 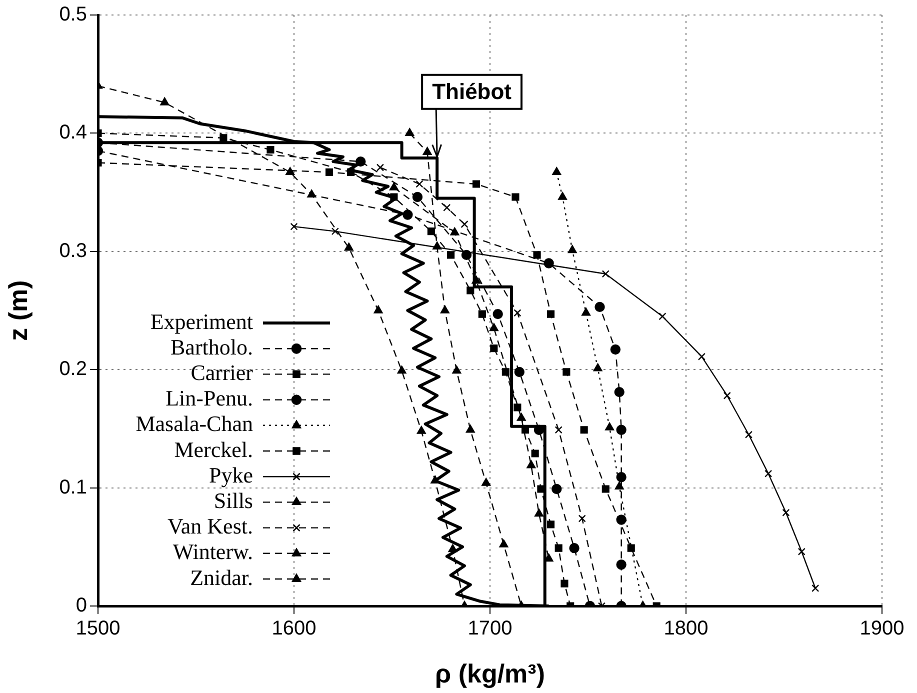 What do you see at coordinates (210, 526) in the screenshot?
I see `legend-label: Van Kest.` at bounding box center [210, 526].